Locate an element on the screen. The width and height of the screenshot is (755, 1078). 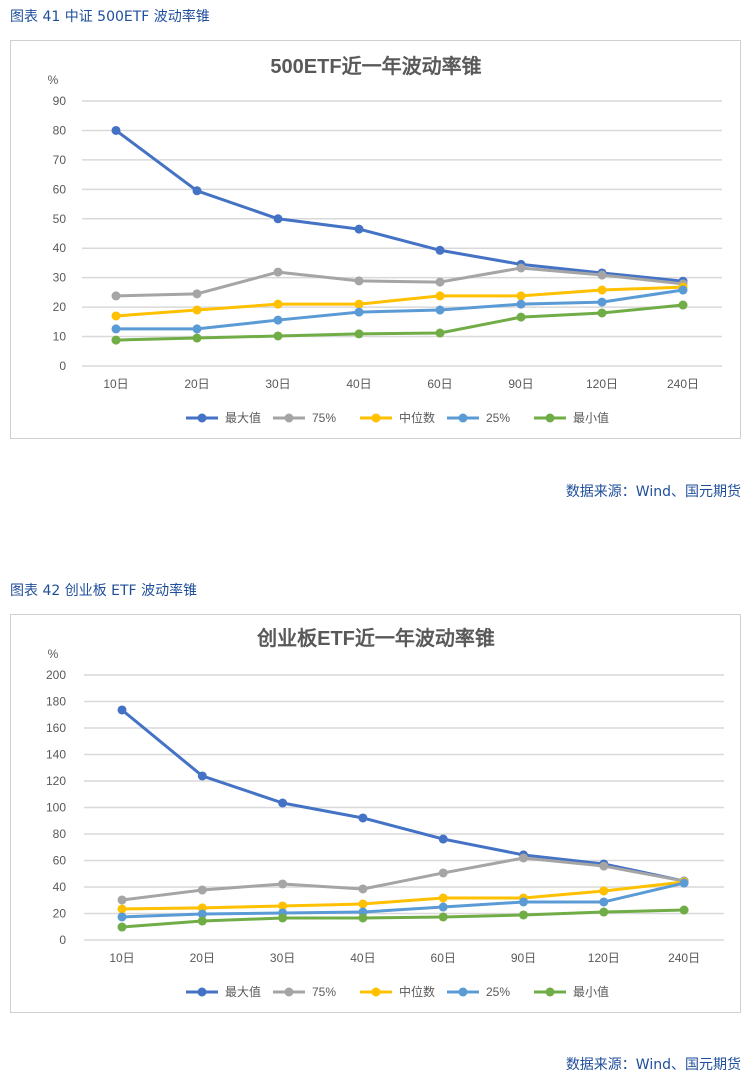
chart-2-series-line-25% is located at coordinates (403, 900).